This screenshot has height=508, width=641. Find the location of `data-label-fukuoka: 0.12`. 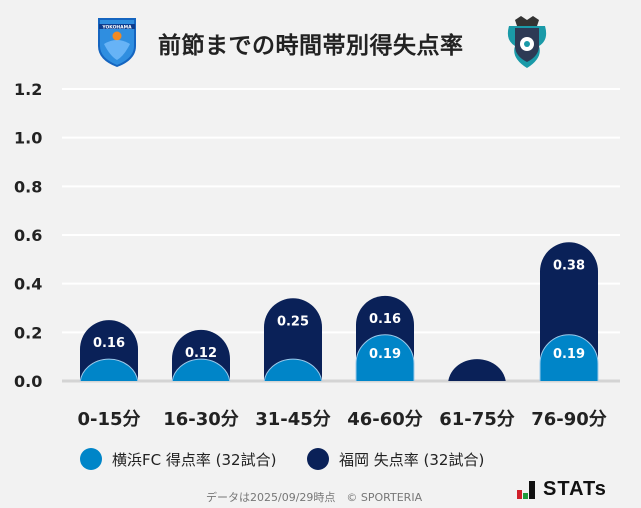

data-label-fukuoka: 0.12 is located at coordinates (201, 353).